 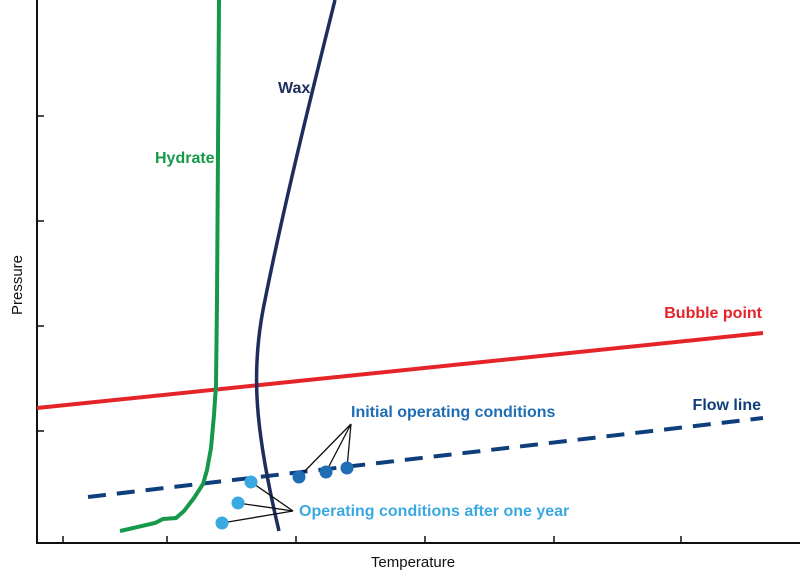 What do you see at coordinates (434, 511) in the screenshot?
I see `annotation-after-one-year: Operating conditions after one year` at bounding box center [434, 511].